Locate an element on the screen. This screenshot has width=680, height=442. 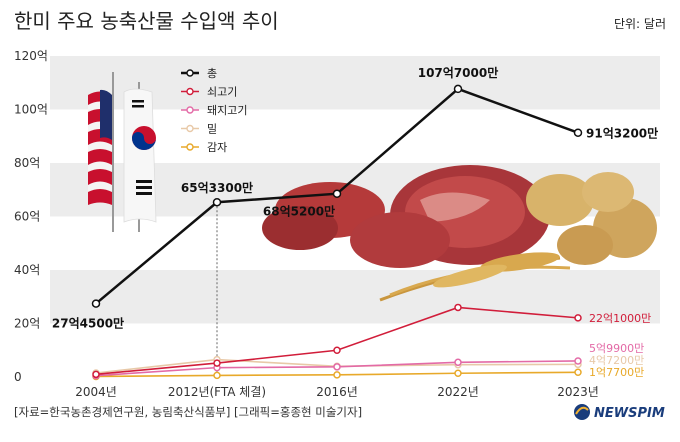
legend-label: 돼지고기 is located at coordinates (227, 110).